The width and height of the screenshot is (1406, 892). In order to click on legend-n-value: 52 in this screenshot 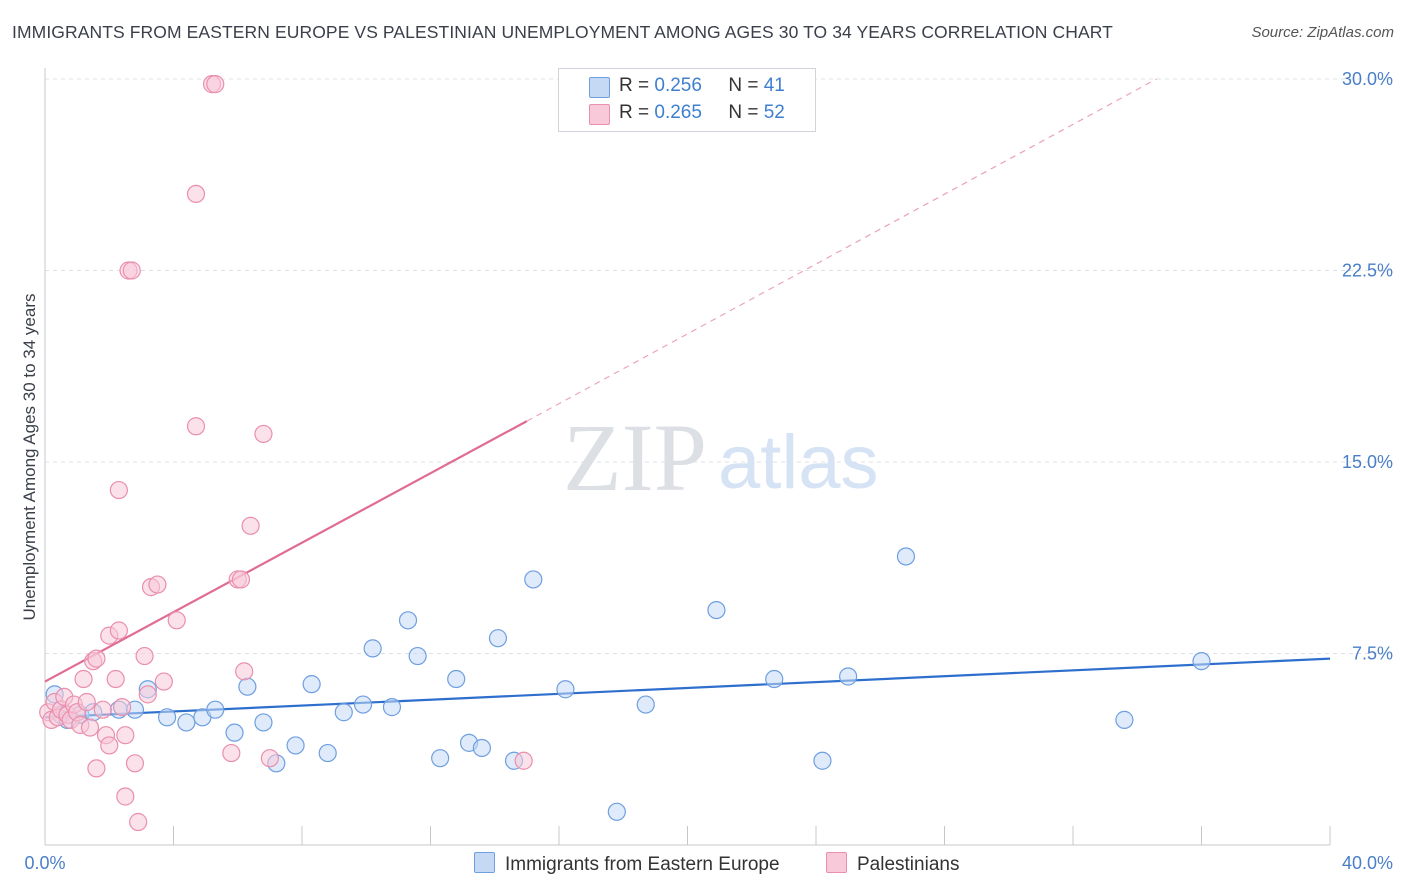, I will do `click(774, 112)`.